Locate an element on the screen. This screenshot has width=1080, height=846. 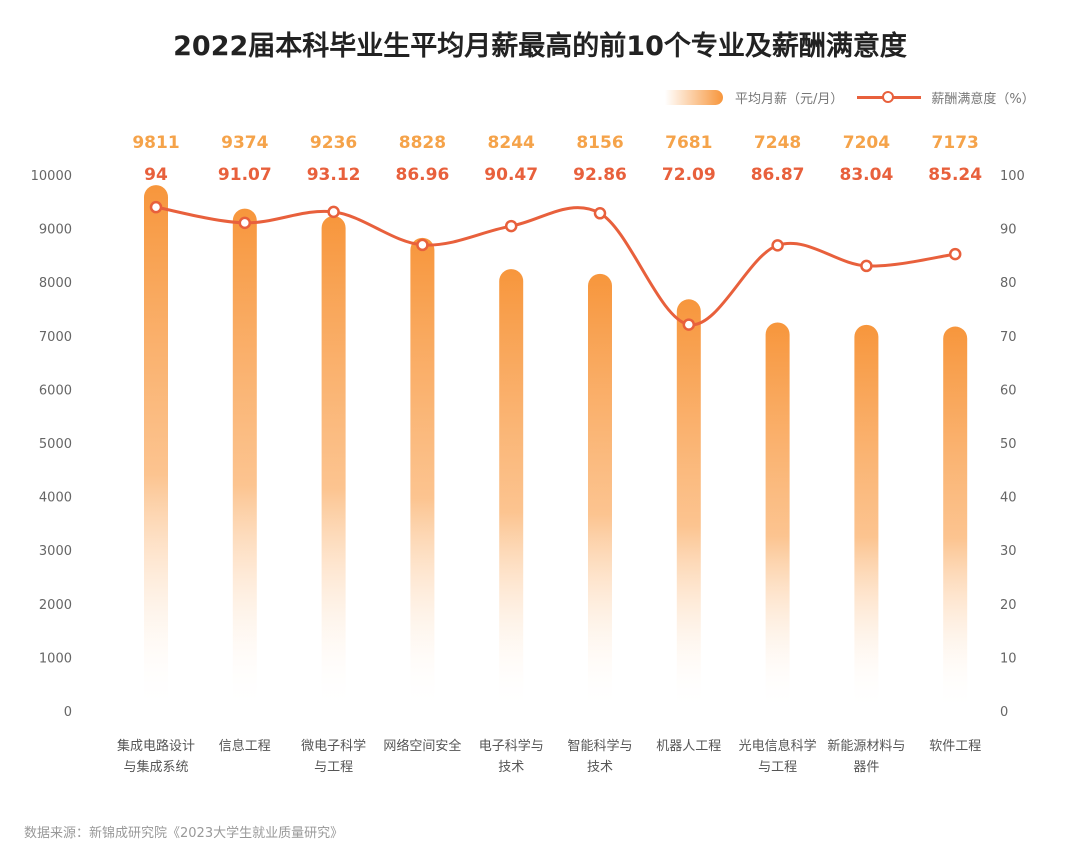
y-left-tick-label: 1000 is located at coordinates (55, 658).